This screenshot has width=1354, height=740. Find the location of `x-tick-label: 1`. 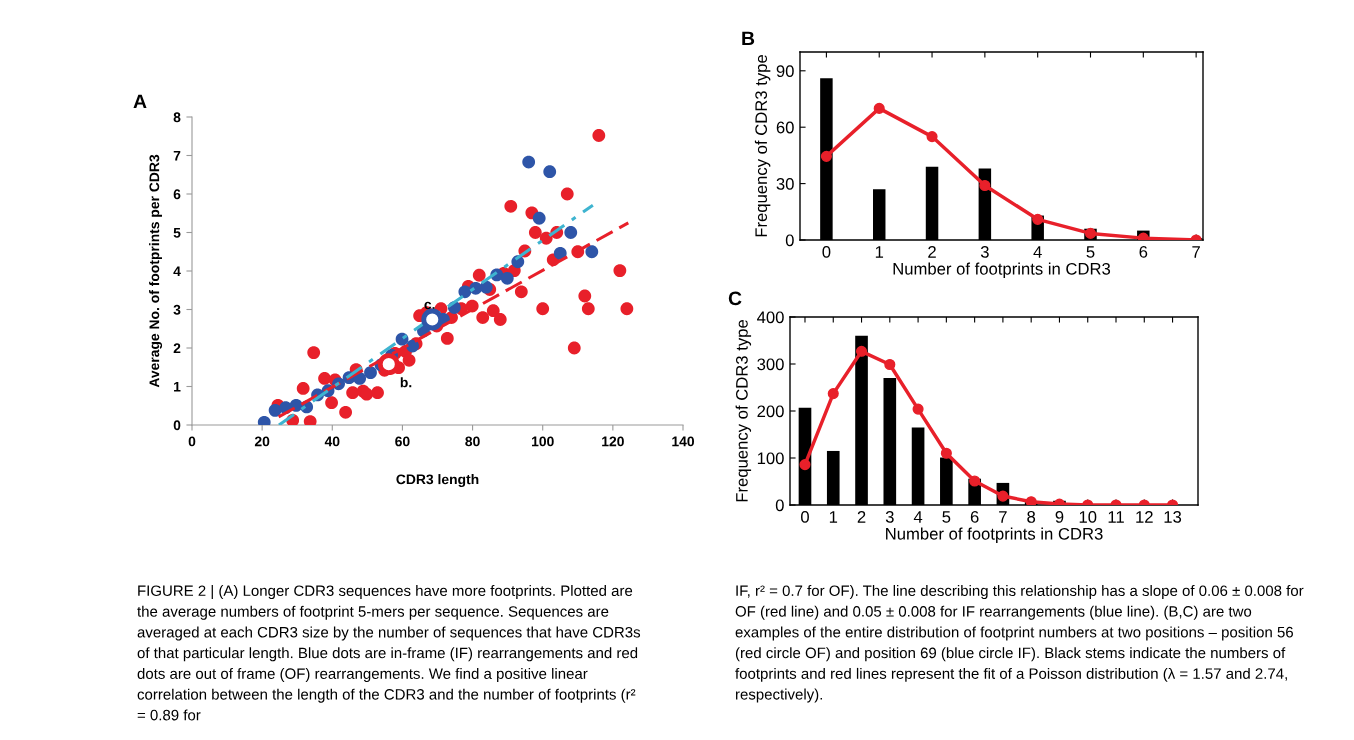

x-tick-label: 1 is located at coordinates (833, 517).